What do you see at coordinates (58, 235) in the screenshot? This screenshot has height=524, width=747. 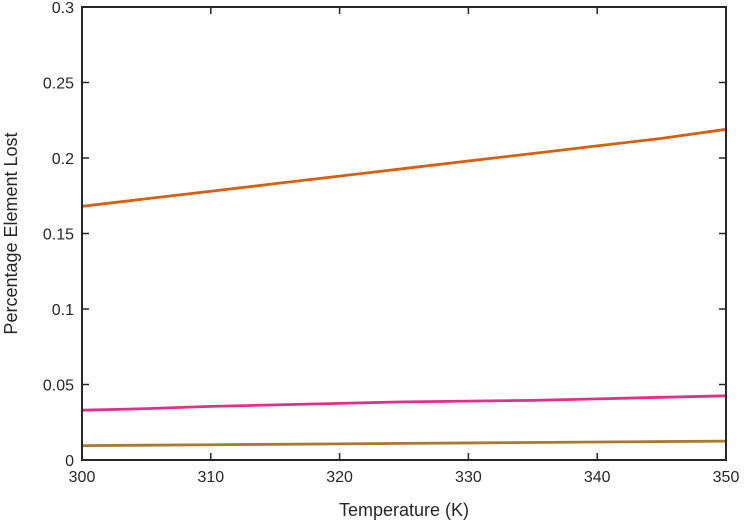 I see `y-tick-label: 0.15` at bounding box center [58, 235].